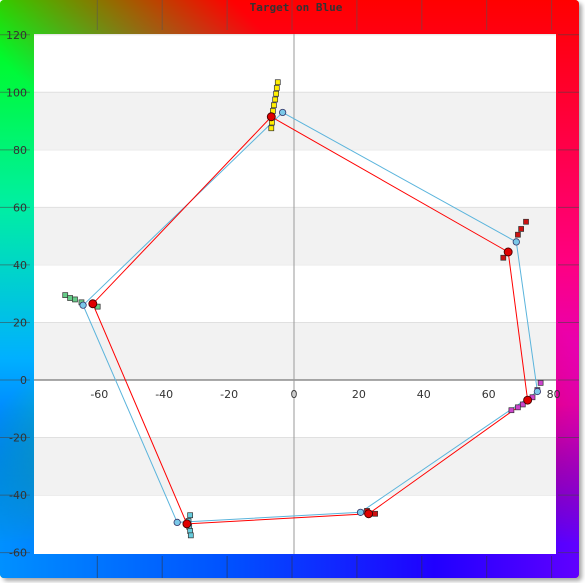 Image resolution: width=585 pixels, height=583 pixels. I want to click on y-tick-label: 100, so click(16, 92).